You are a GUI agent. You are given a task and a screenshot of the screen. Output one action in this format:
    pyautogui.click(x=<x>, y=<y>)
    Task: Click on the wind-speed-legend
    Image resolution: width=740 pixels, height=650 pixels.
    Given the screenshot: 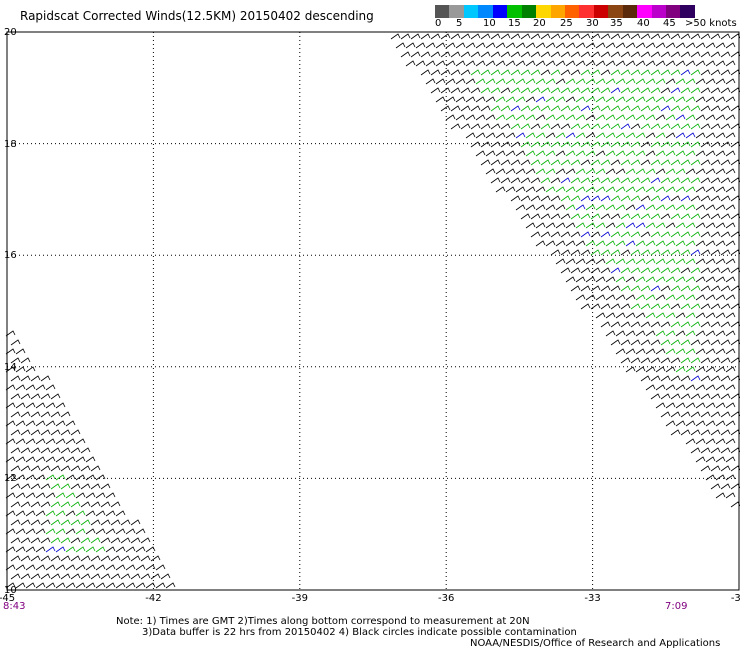 What is the action you would take?
    pyautogui.click(x=565, y=11)
    